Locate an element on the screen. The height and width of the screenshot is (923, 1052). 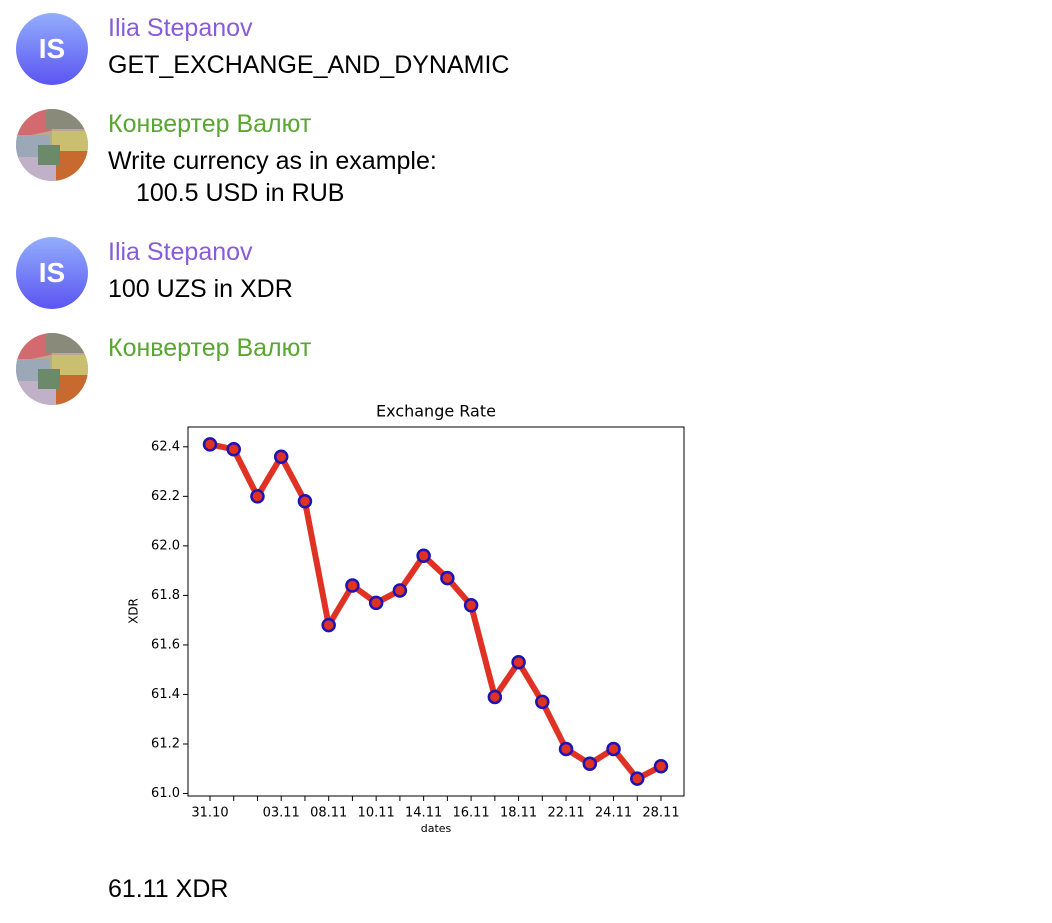
message-text: GET_EXCHANGE_AND_DYNAMIC is located at coordinates (309, 65).